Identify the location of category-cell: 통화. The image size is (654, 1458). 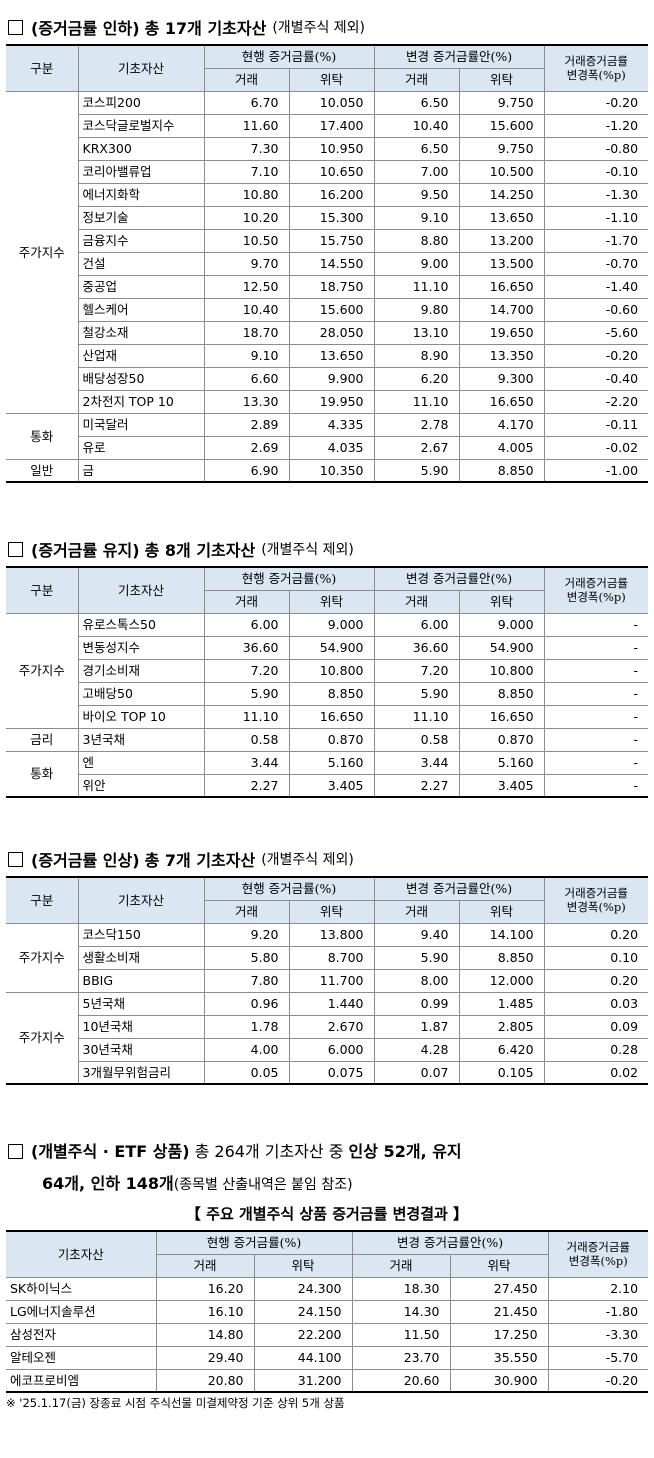
(42, 436).